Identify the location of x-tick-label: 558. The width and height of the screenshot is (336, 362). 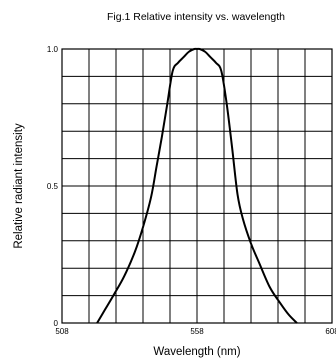
(197, 331).